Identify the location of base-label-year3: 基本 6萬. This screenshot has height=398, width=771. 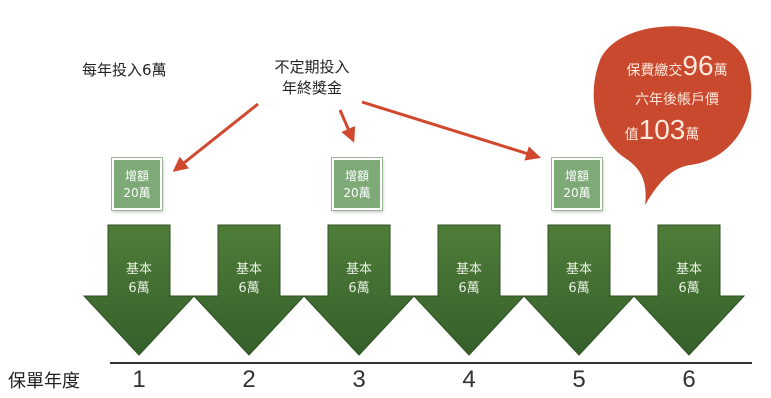
(359, 279).